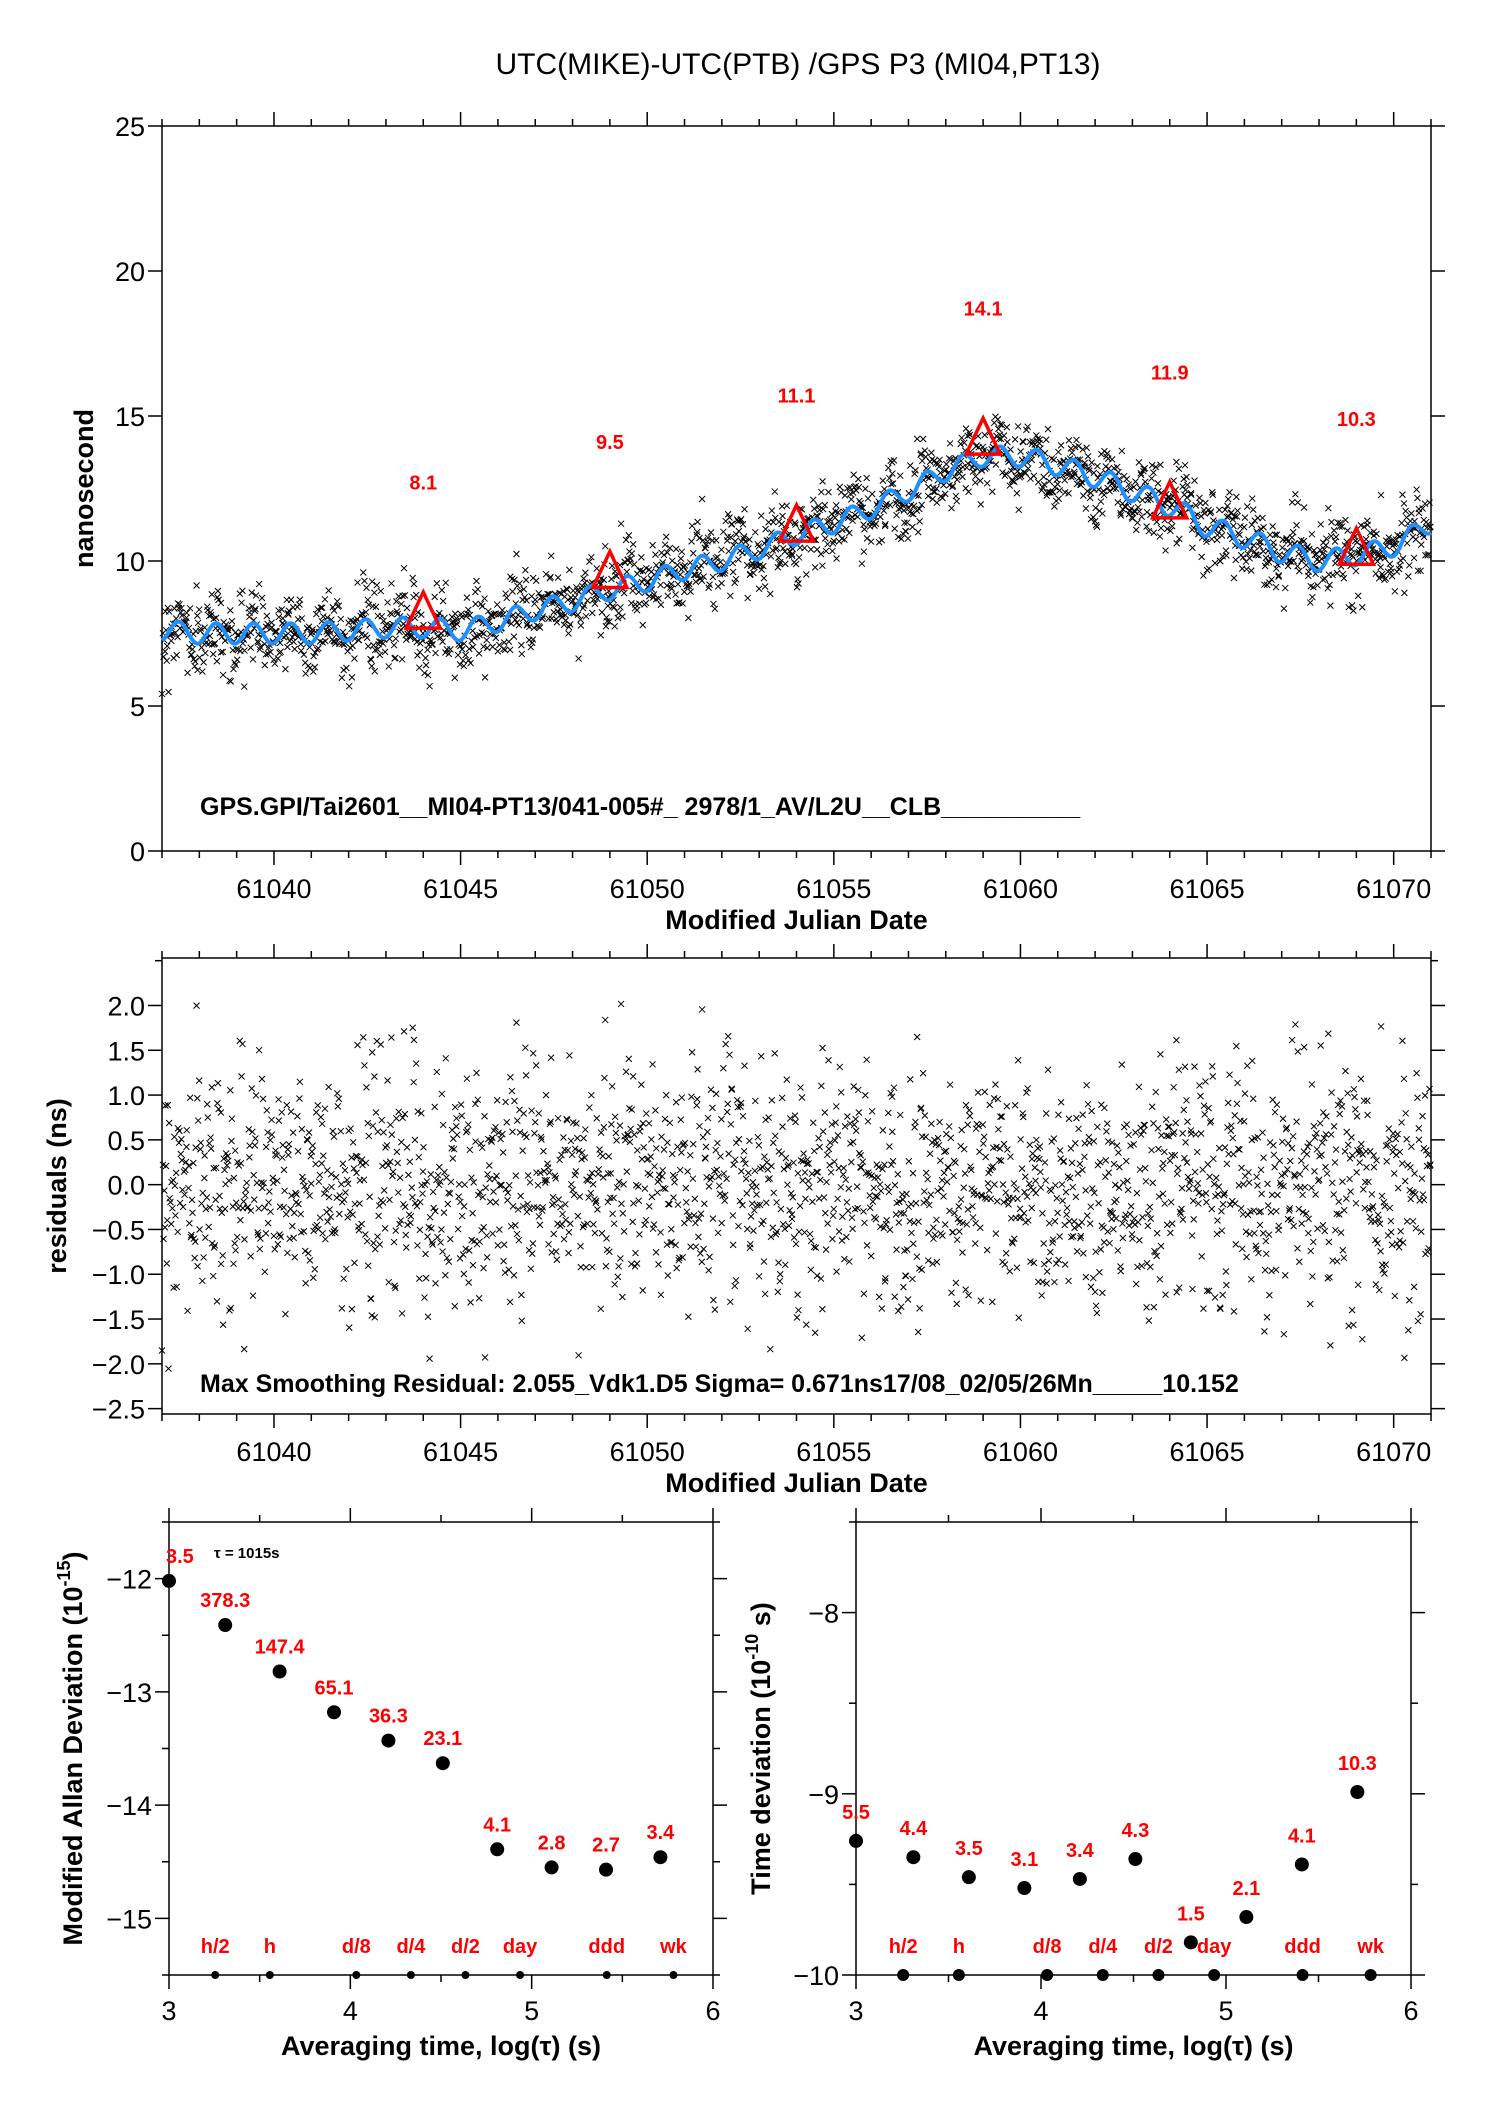 The width and height of the screenshot is (1488, 2105). I want to click on y-tick-label: −2.0, so click(118, 1365).